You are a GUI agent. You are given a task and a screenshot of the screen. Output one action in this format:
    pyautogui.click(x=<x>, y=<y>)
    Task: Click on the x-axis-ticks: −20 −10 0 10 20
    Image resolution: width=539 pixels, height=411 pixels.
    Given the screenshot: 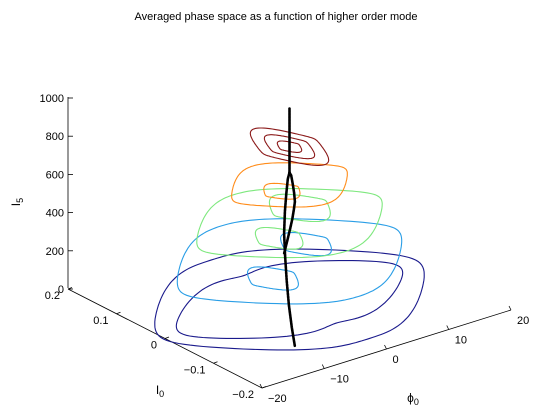 What is the action you would take?
    pyautogui.click(x=394, y=355)
    